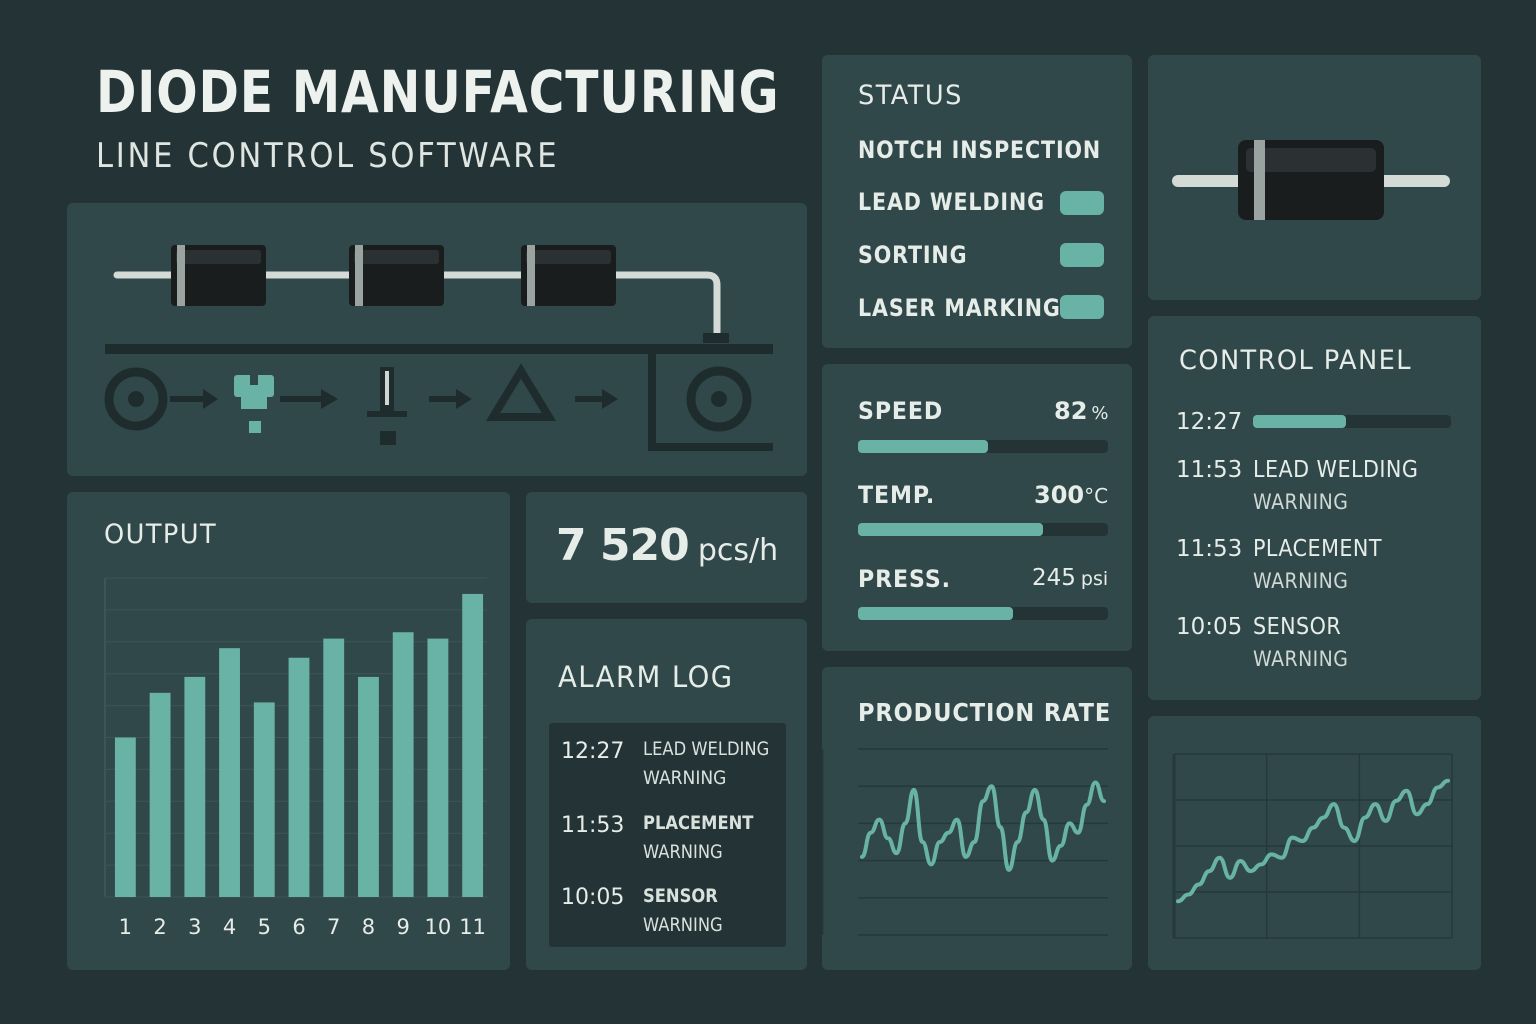 Image resolution: width=1536 pixels, height=1024 pixels. Describe the element at coordinates (1296, 360) in the screenshot. I see `control-panel-title: CONTROL PANEL` at that location.